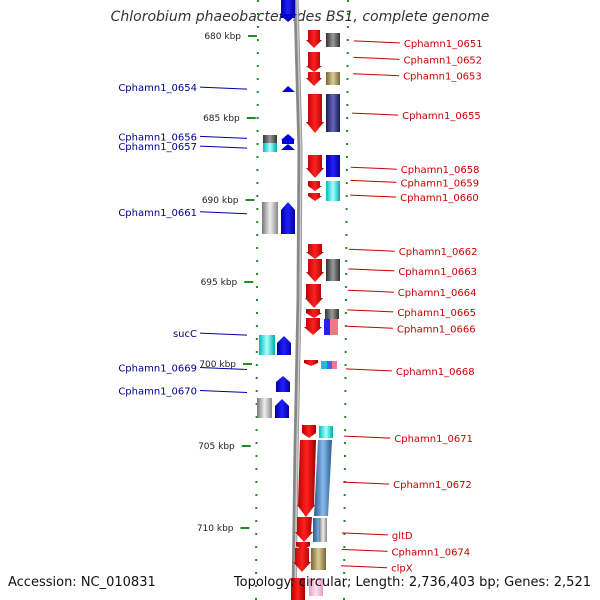  Describe the element at coordinates (440, 170) in the screenshot. I see `svg-text: Cphamn1_0658` at that location.